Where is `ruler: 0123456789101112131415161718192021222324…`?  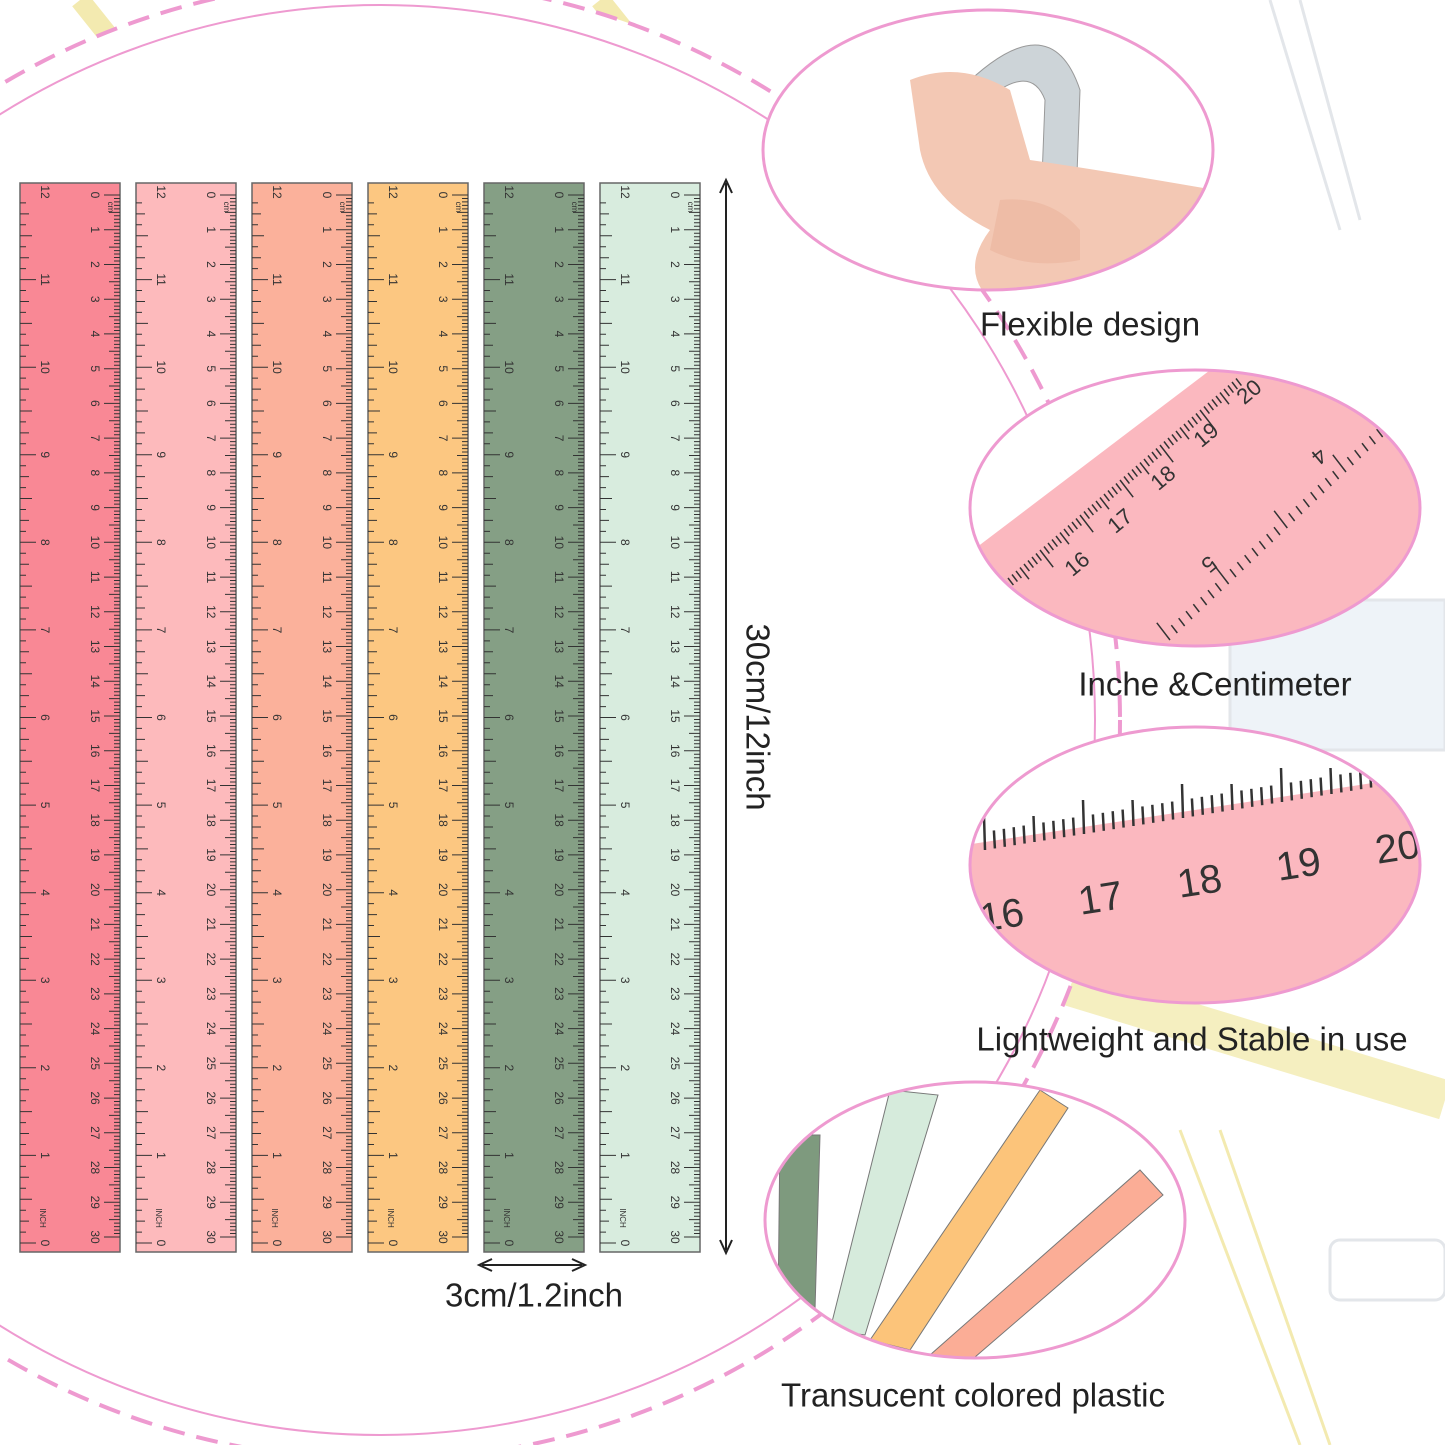 ruler: 0123456789101112131415161718192021222324… is located at coordinates (70, 717).